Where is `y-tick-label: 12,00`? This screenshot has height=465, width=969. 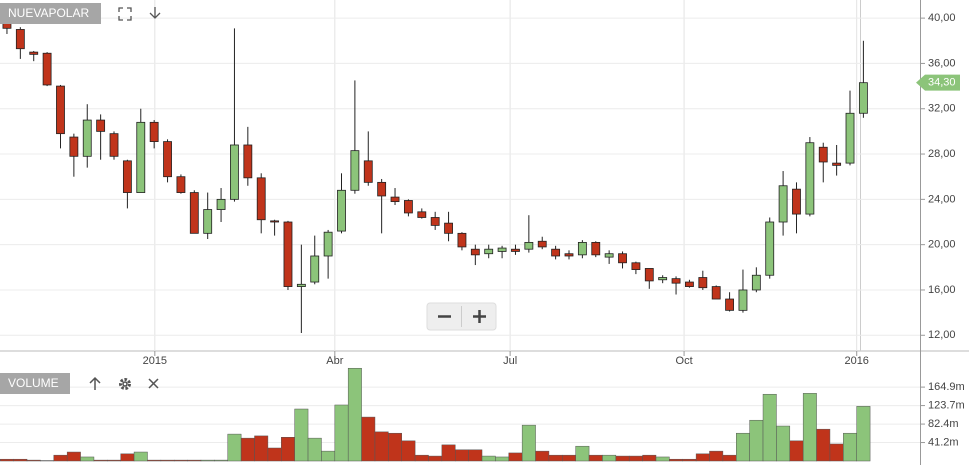 y-tick-label: 12,00 is located at coordinates (942, 335).